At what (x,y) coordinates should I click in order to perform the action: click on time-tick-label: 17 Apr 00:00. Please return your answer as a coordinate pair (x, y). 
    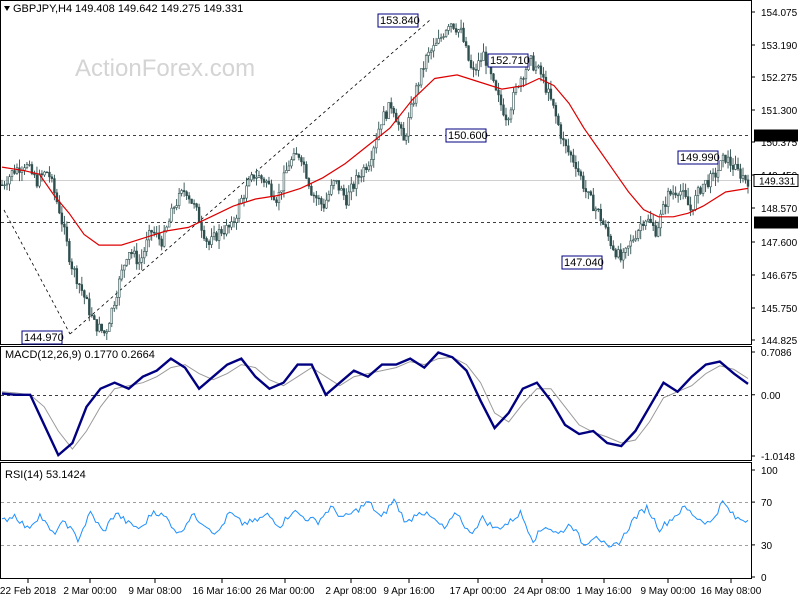
    Looking at the image, I should click on (478, 591).